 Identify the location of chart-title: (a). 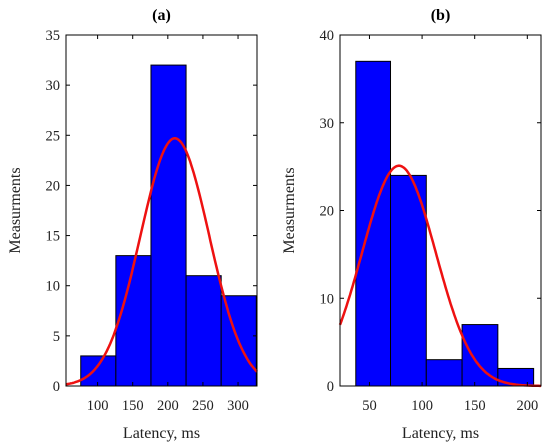
(161, 15).